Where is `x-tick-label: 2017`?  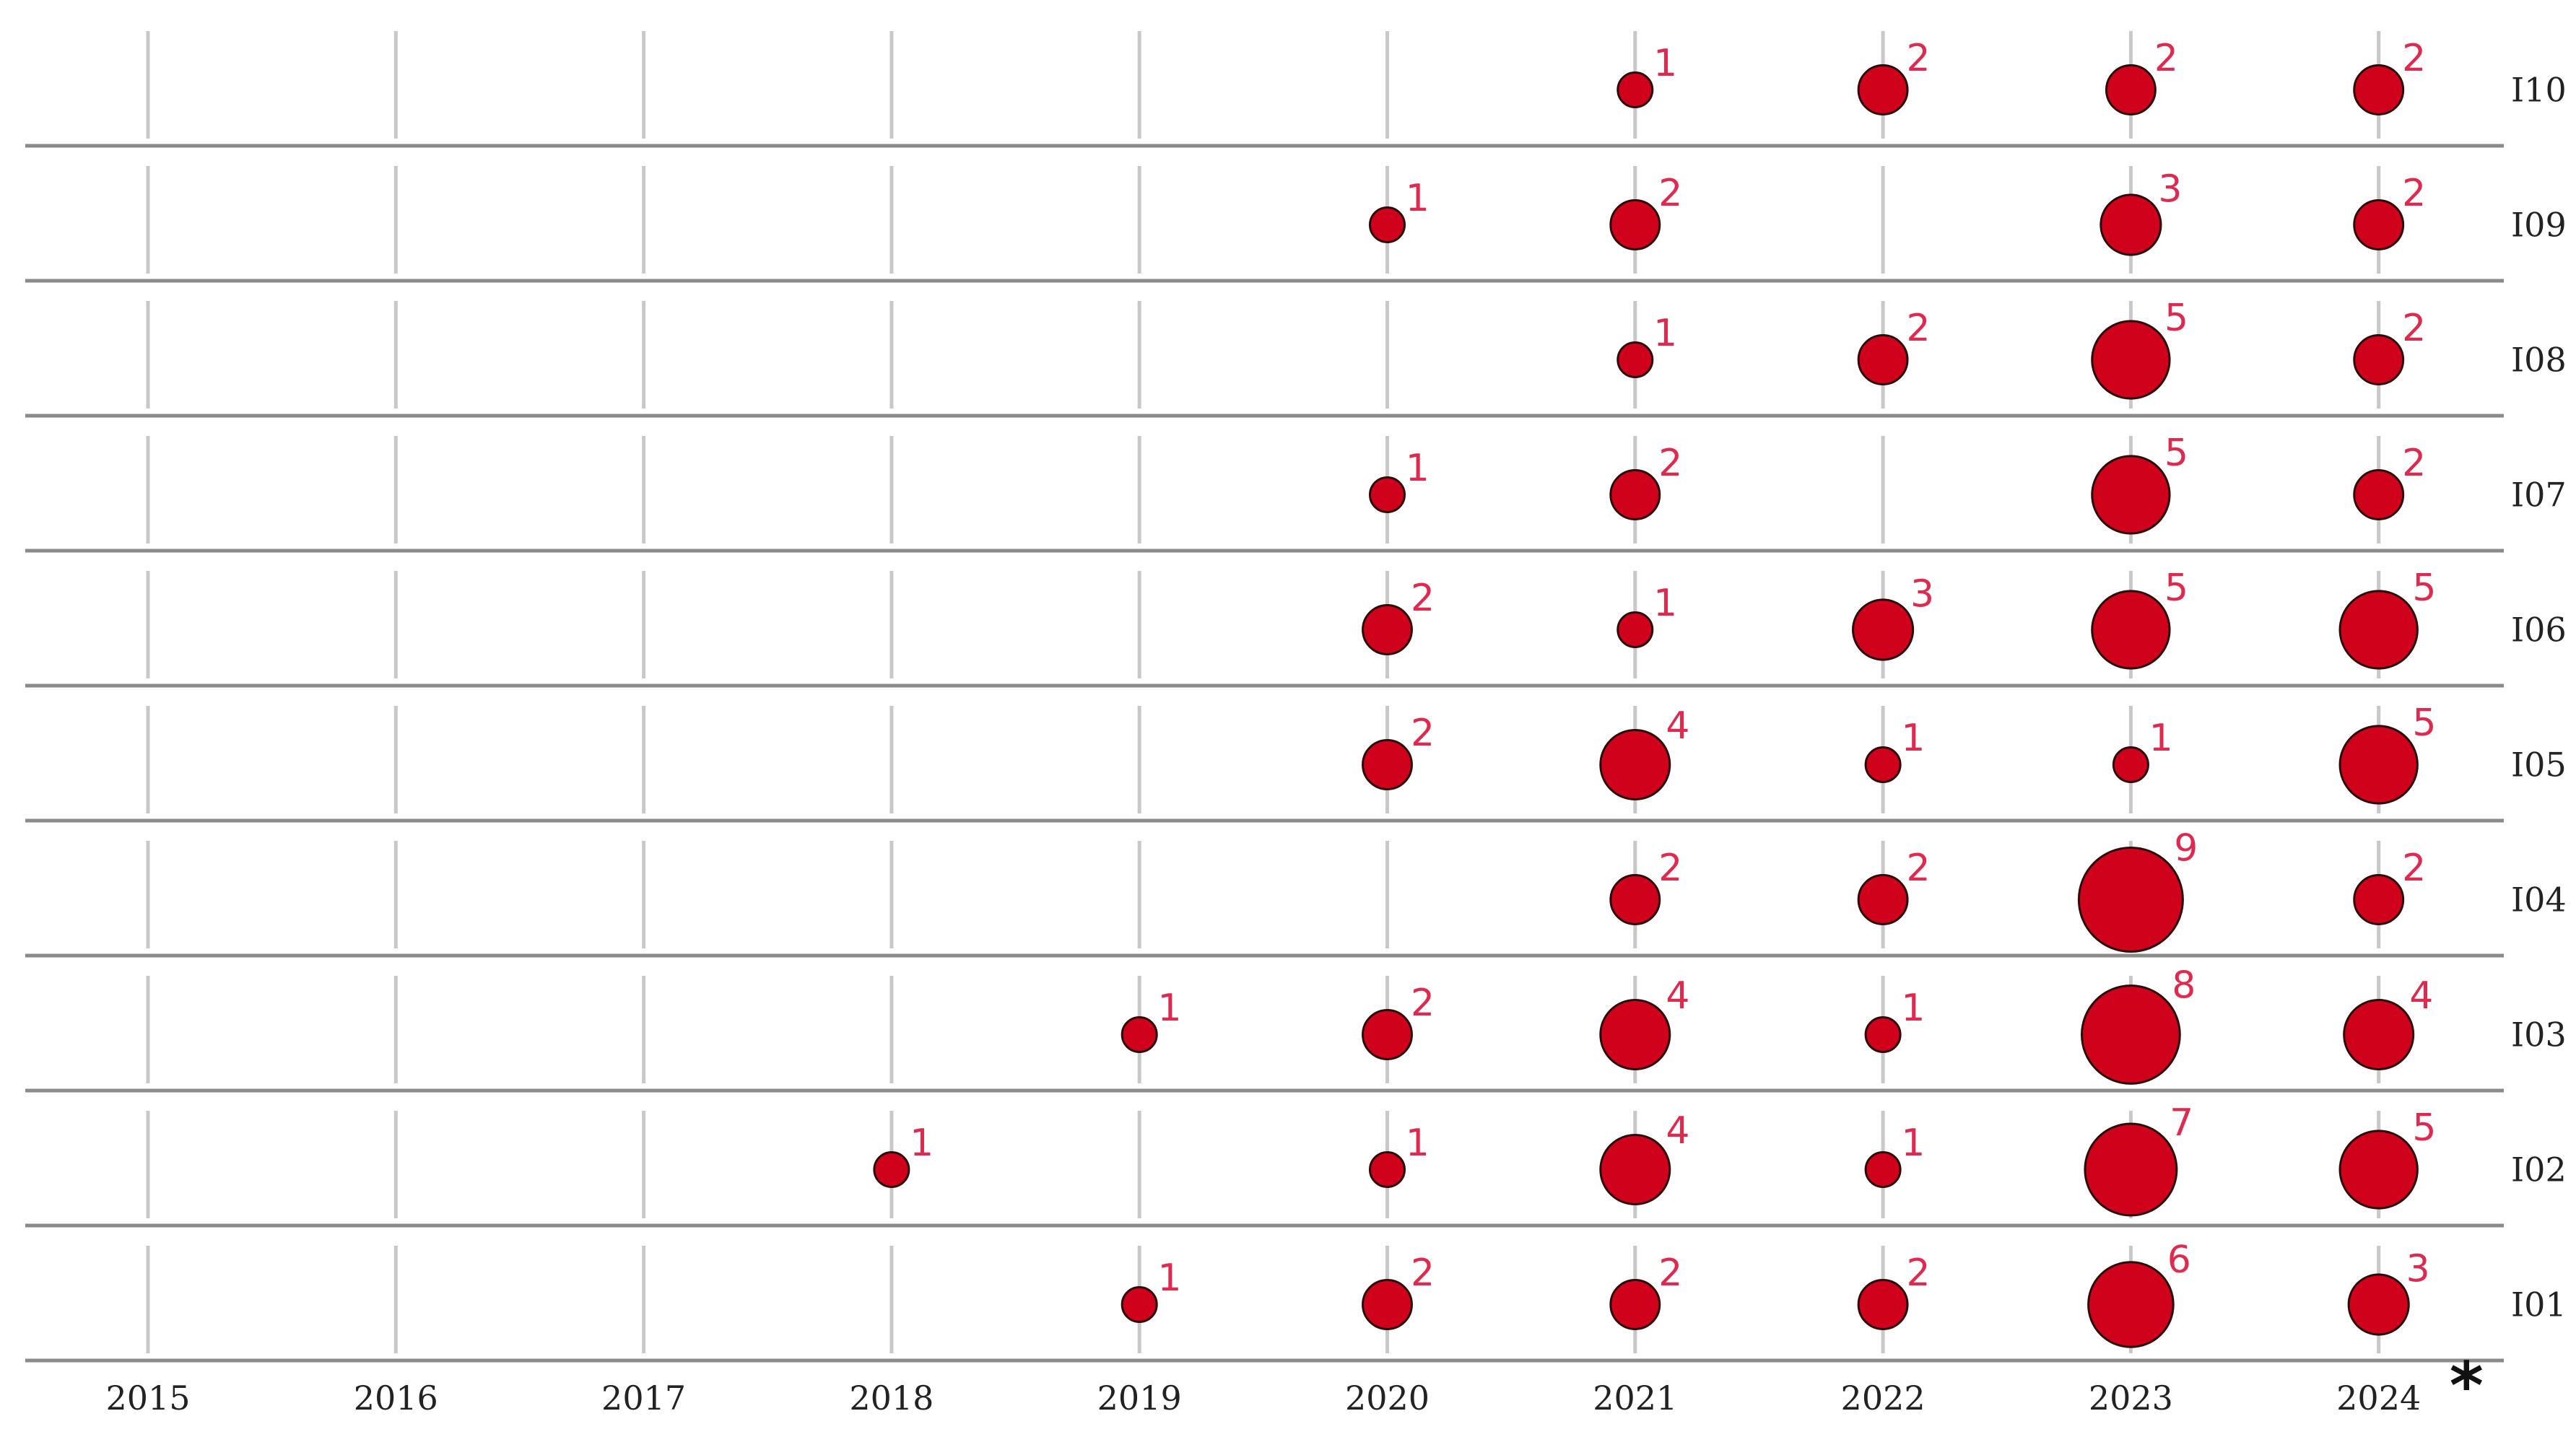
x-tick-label: 2017 is located at coordinates (643, 1398).